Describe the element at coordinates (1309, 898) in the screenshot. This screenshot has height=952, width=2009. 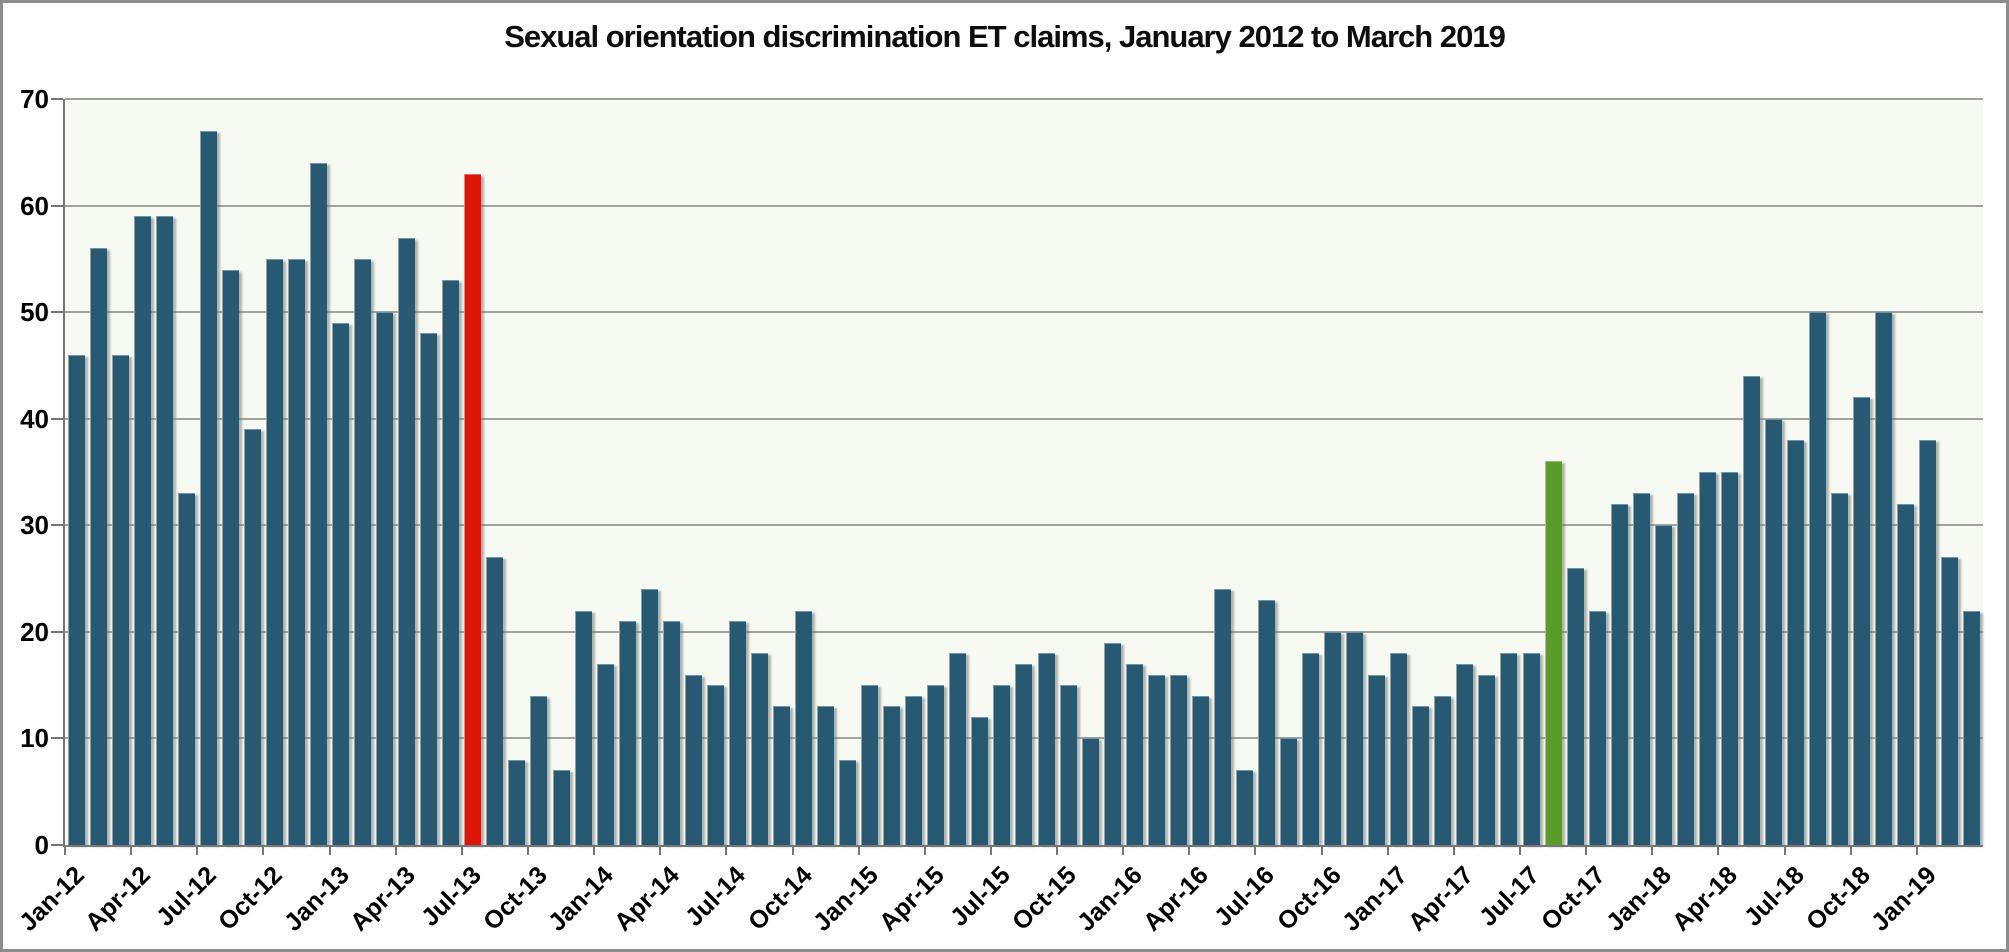
I see `x-axis-tick-label: Oct-16` at that location.